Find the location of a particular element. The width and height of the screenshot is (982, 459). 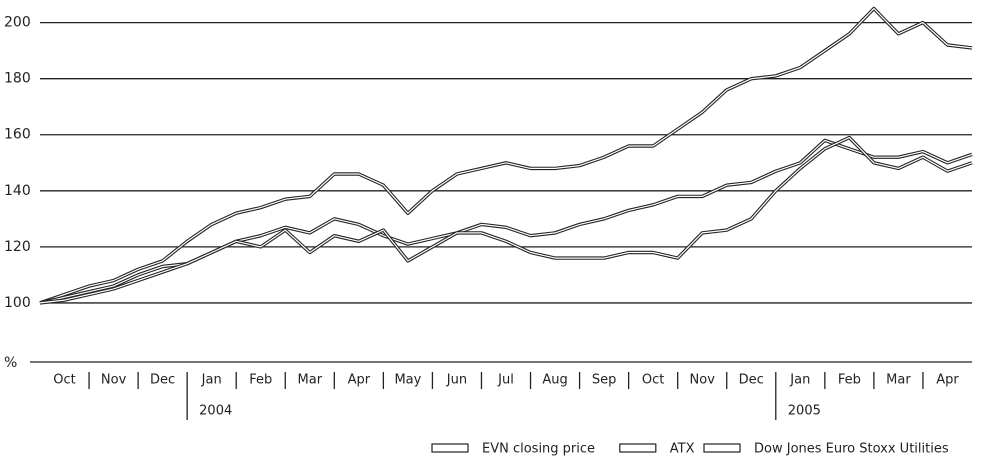

x-tick-label: Jun is located at coordinates (456, 380).